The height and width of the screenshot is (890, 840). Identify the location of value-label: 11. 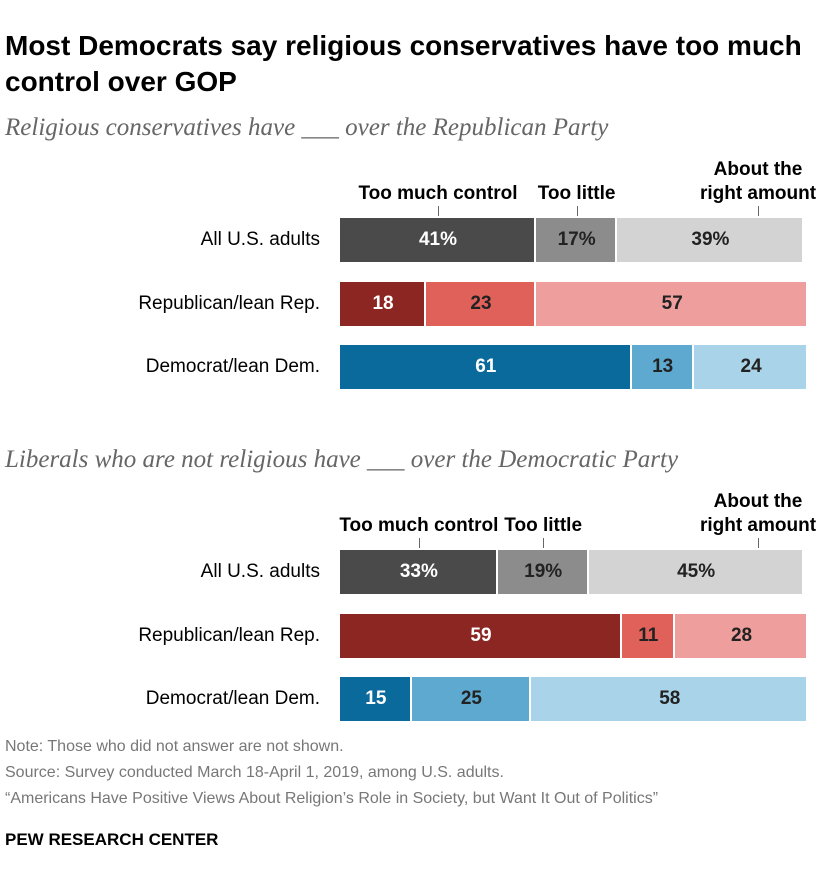
(648, 635).